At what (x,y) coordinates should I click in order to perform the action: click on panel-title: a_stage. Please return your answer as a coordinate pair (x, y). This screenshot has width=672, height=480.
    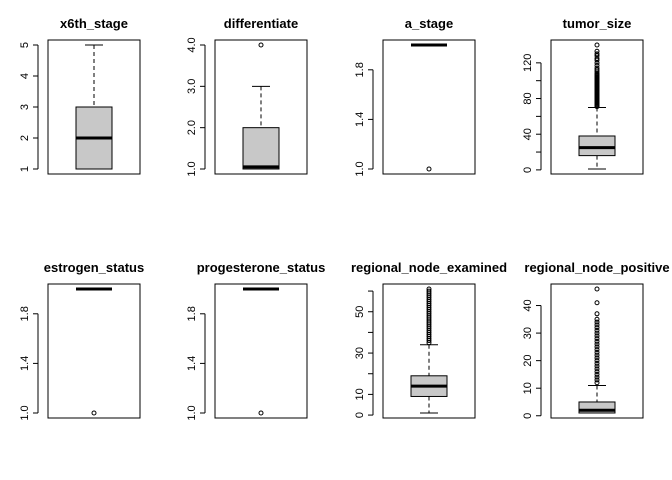
    Looking at the image, I should click on (429, 23).